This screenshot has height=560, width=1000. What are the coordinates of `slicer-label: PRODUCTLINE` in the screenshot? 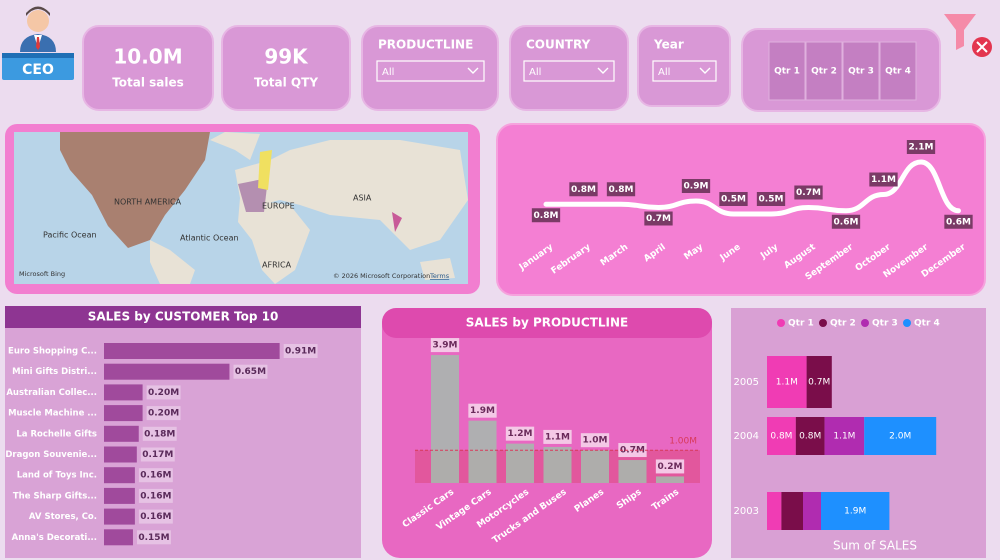 It's located at (425, 45).